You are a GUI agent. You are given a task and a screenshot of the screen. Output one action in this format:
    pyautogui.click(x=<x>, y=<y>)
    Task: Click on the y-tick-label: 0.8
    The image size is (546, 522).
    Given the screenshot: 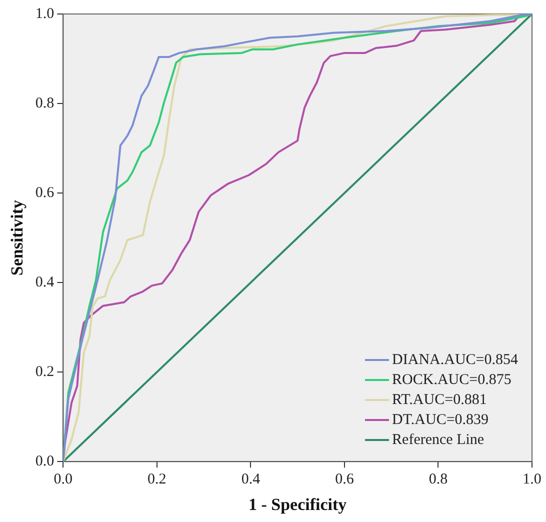 What is the action you would take?
    pyautogui.click(x=44, y=103)
    